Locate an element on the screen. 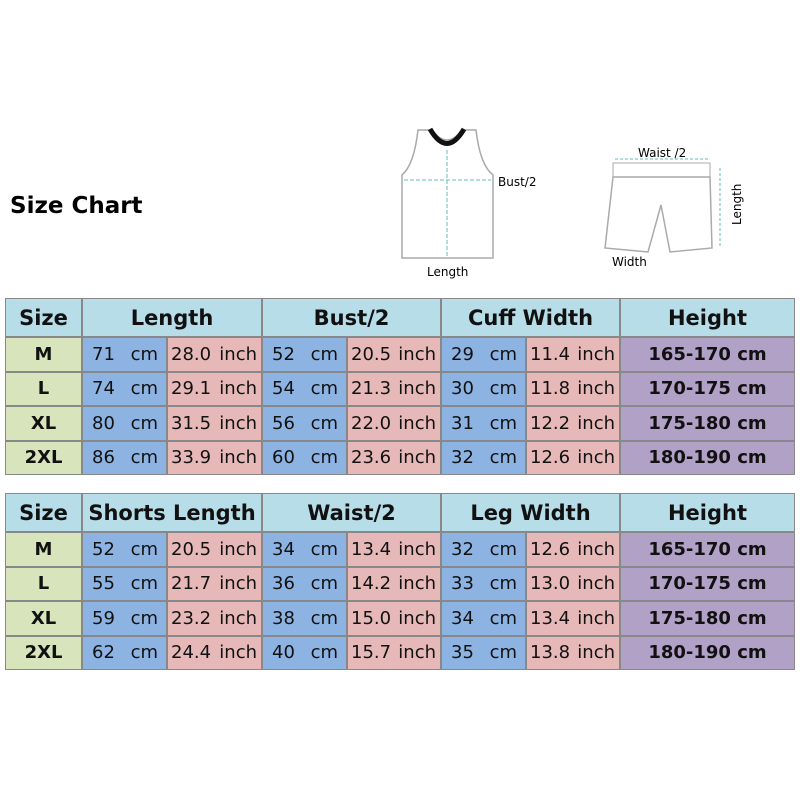  cm-value: 74 is located at coordinates (103, 389).